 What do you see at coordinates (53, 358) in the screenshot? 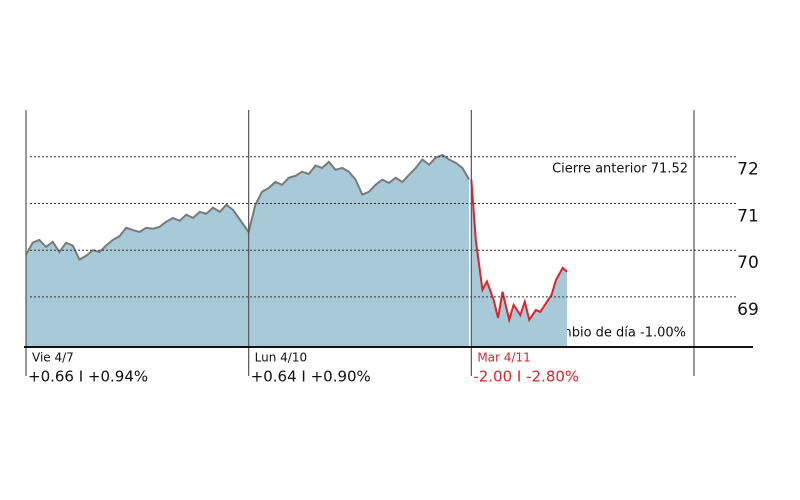
I see `session-label: Vie 4/7` at bounding box center [53, 358].